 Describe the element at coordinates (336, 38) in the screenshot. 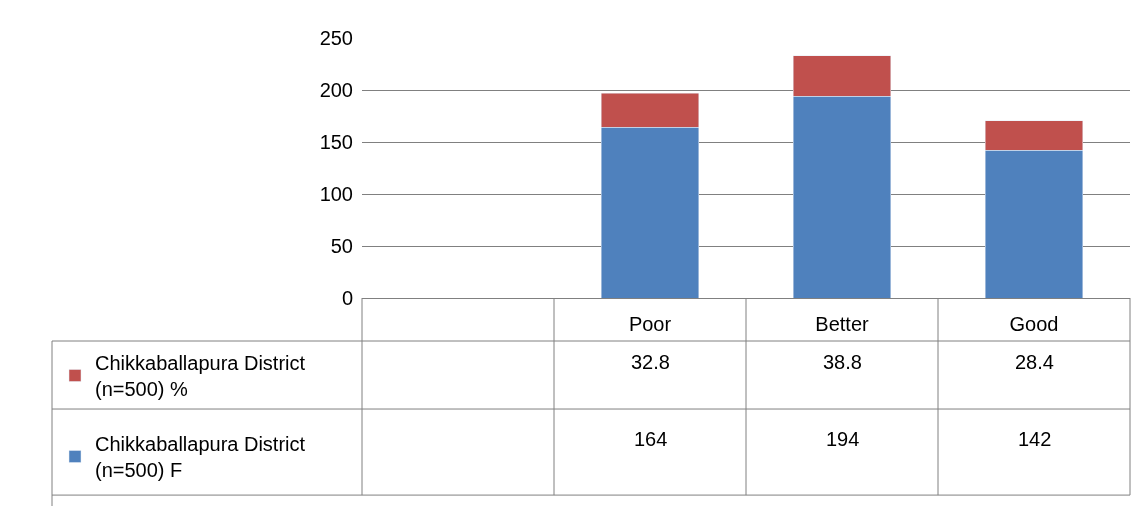

I see `y-tick-label: 250` at that location.